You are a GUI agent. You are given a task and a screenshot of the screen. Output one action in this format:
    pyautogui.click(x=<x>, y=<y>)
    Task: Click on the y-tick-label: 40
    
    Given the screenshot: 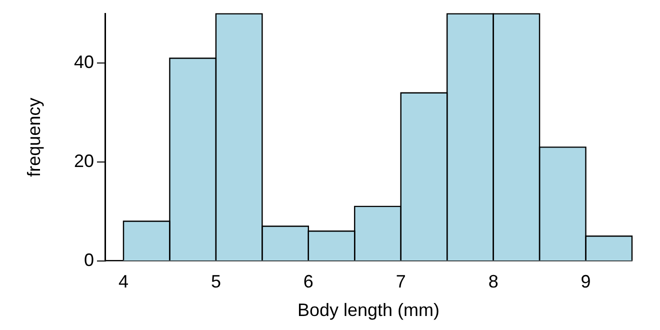 What is the action you would take?
    pyautogui.click(x=84, y=62)
    